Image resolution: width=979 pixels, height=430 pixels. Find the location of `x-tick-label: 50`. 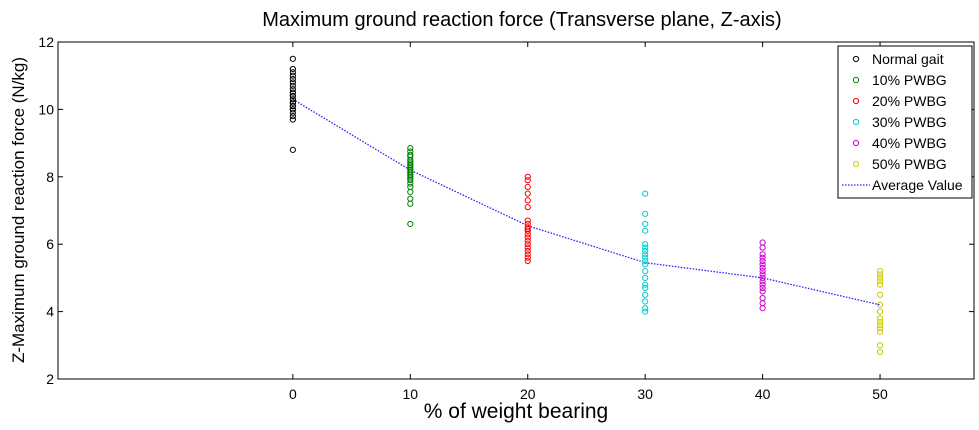

x-tick-label: 50 is located at coordinates (880, 394).